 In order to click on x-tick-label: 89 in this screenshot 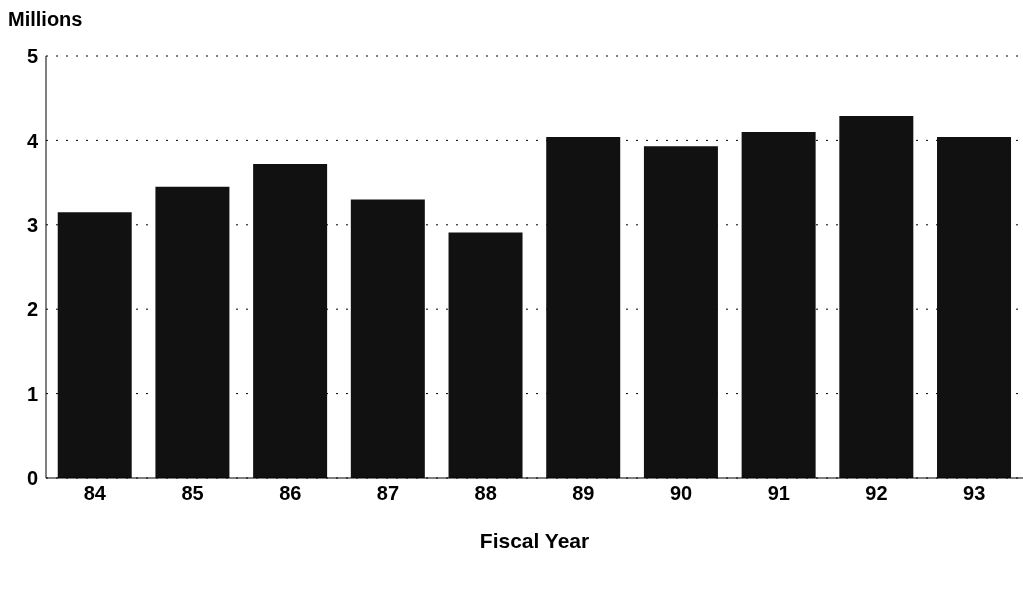, I will do `click(583, 493)`.